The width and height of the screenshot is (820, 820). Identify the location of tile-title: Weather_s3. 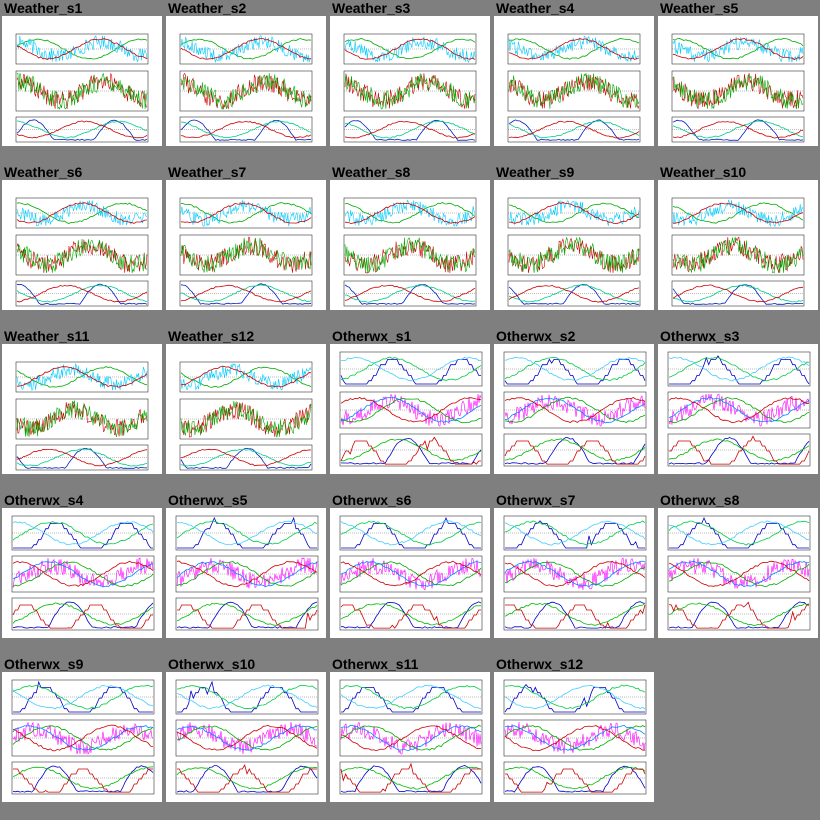
(371, 8).